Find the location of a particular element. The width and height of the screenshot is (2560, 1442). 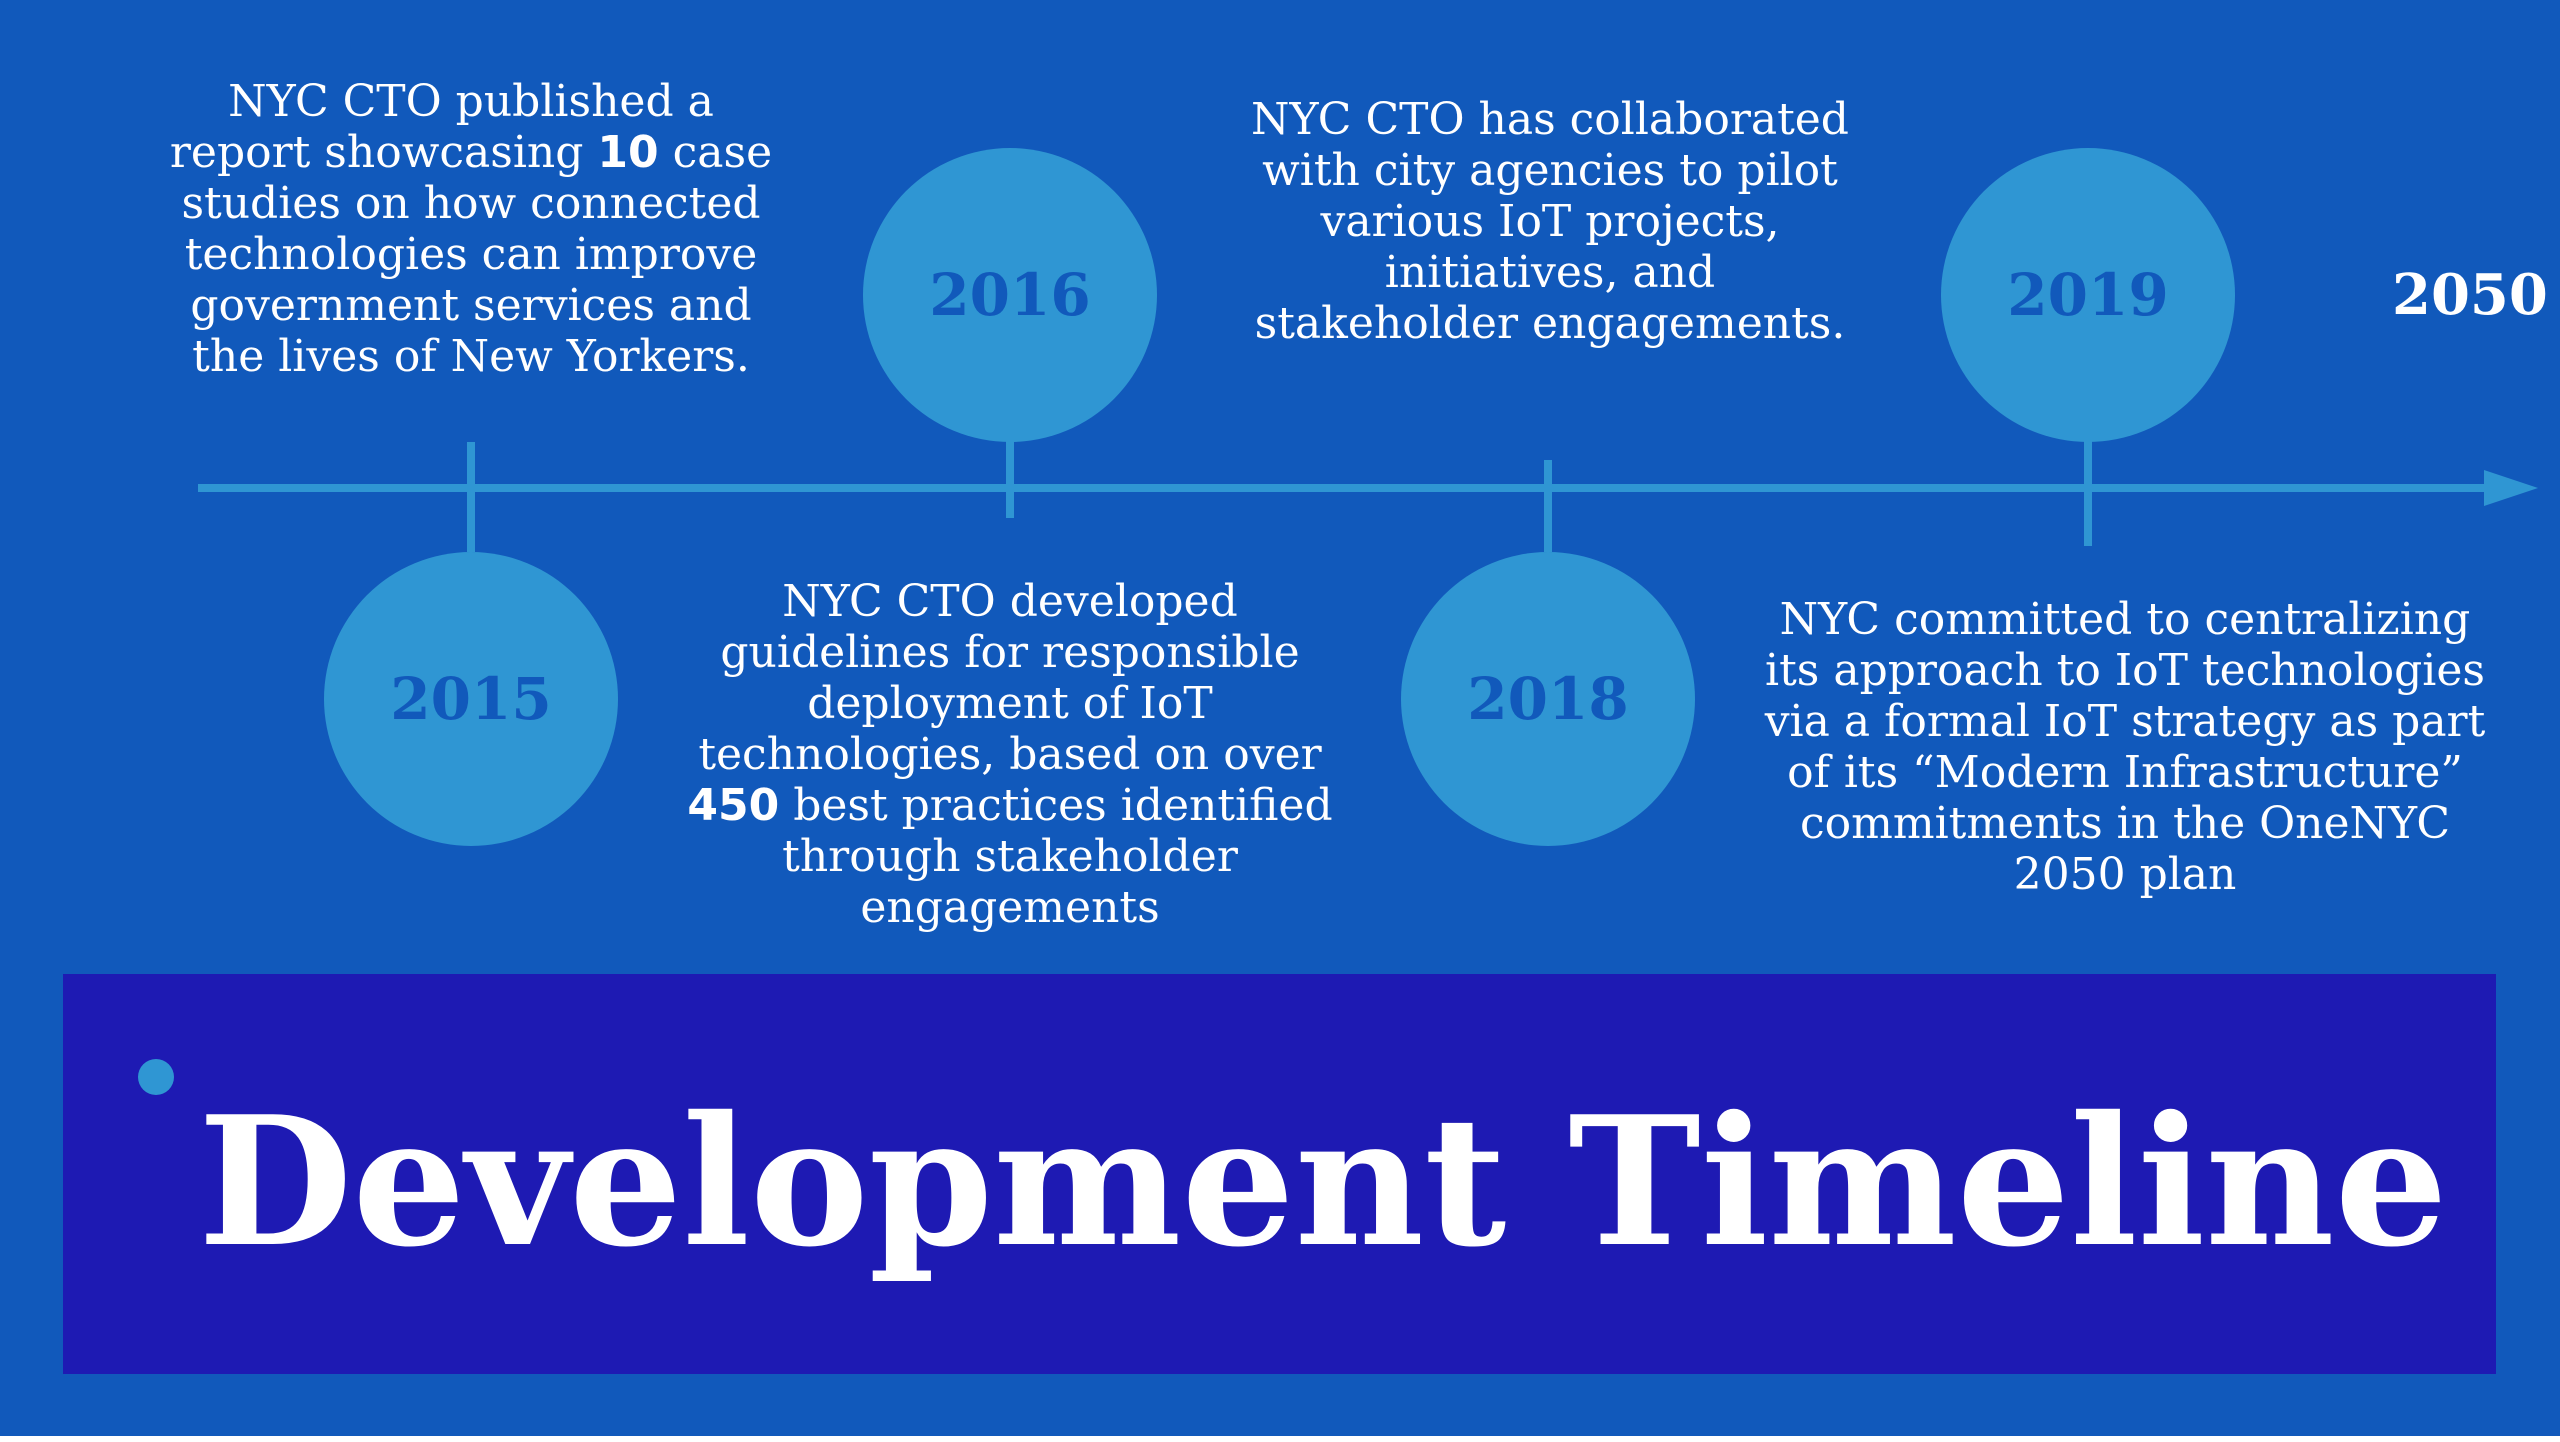

page-title: Development Timeline is located at coordinates (1323, 1181).